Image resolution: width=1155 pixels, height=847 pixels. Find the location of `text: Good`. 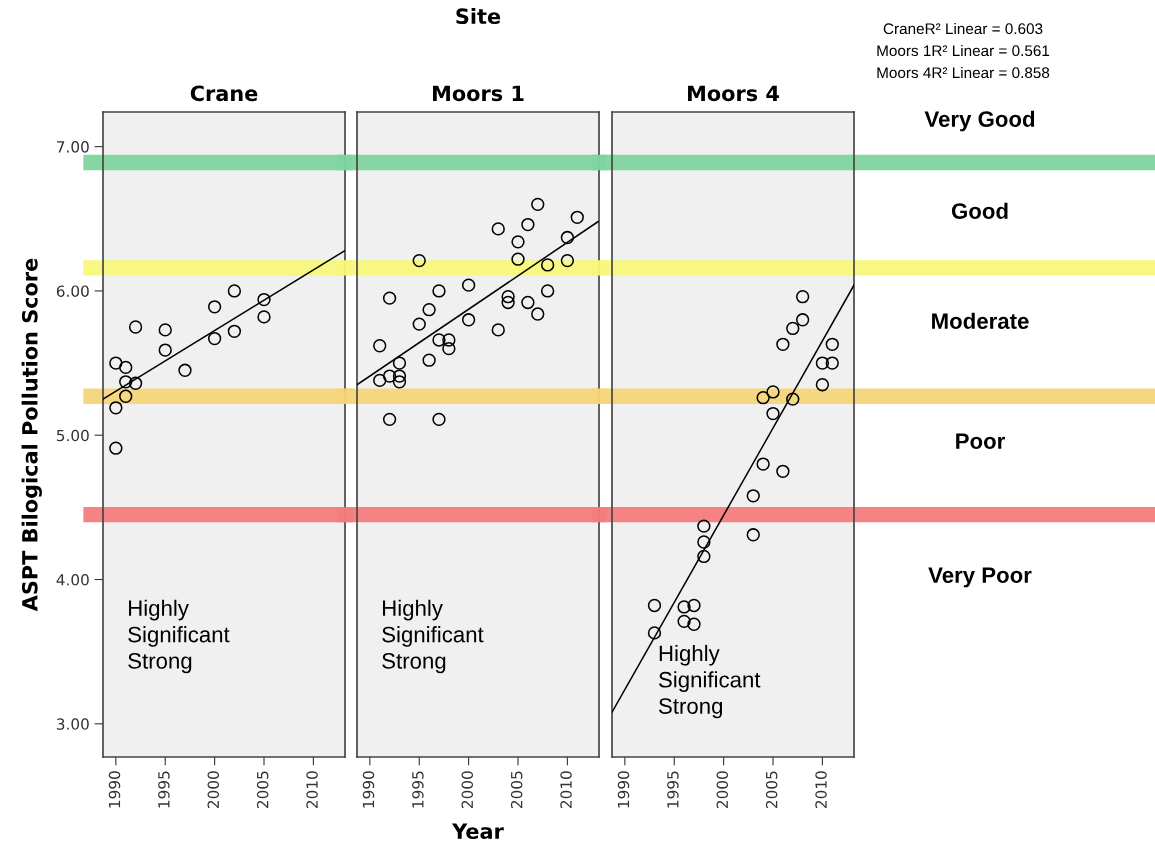

text: Good is located at coordinates (979, 210).